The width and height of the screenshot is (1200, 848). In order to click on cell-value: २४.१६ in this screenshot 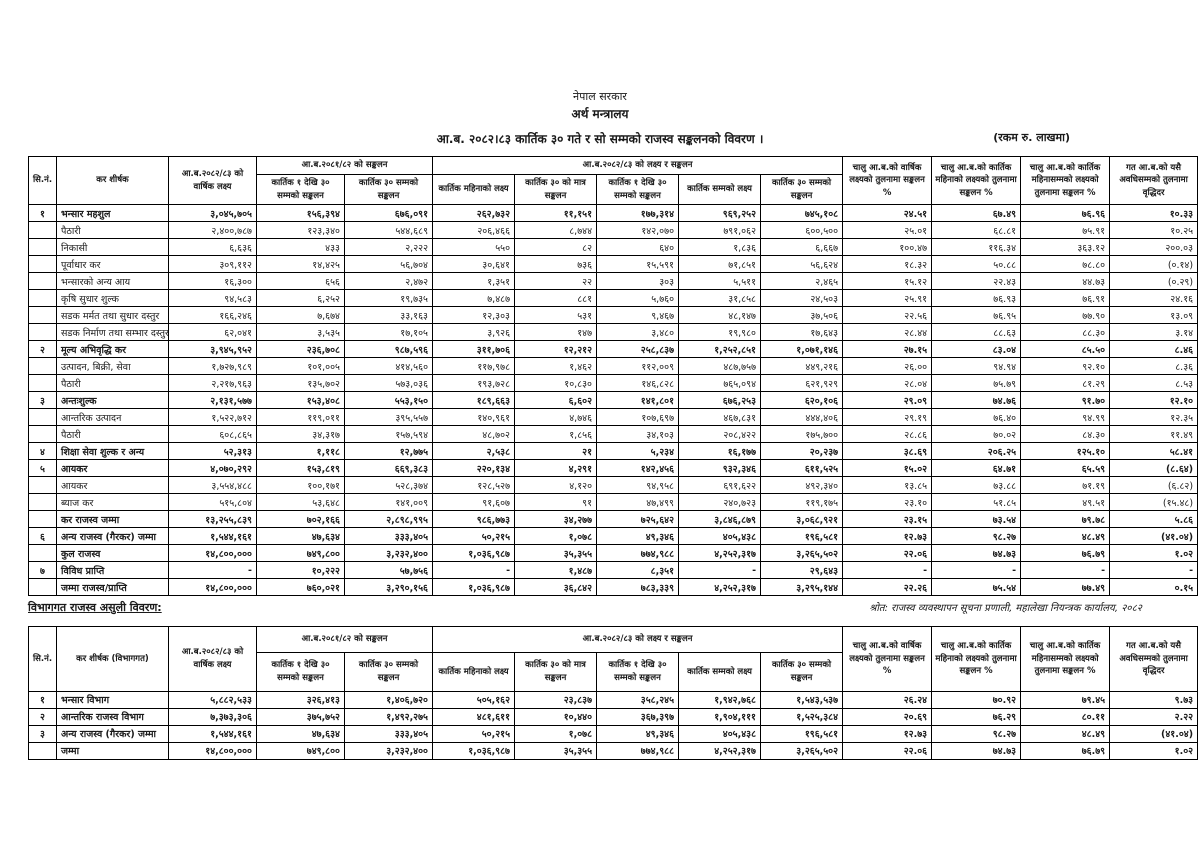, I will do `click(1154, 298)`.